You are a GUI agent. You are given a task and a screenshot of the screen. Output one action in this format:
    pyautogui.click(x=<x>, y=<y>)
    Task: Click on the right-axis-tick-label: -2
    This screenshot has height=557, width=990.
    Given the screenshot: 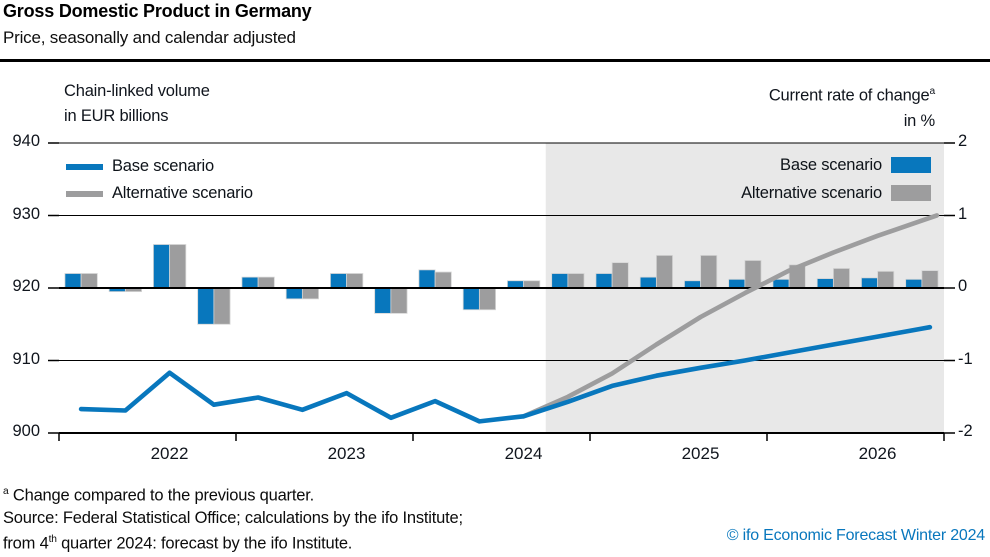 What is the action you would take?
    pyautogui.click(x=965, y=431)
    